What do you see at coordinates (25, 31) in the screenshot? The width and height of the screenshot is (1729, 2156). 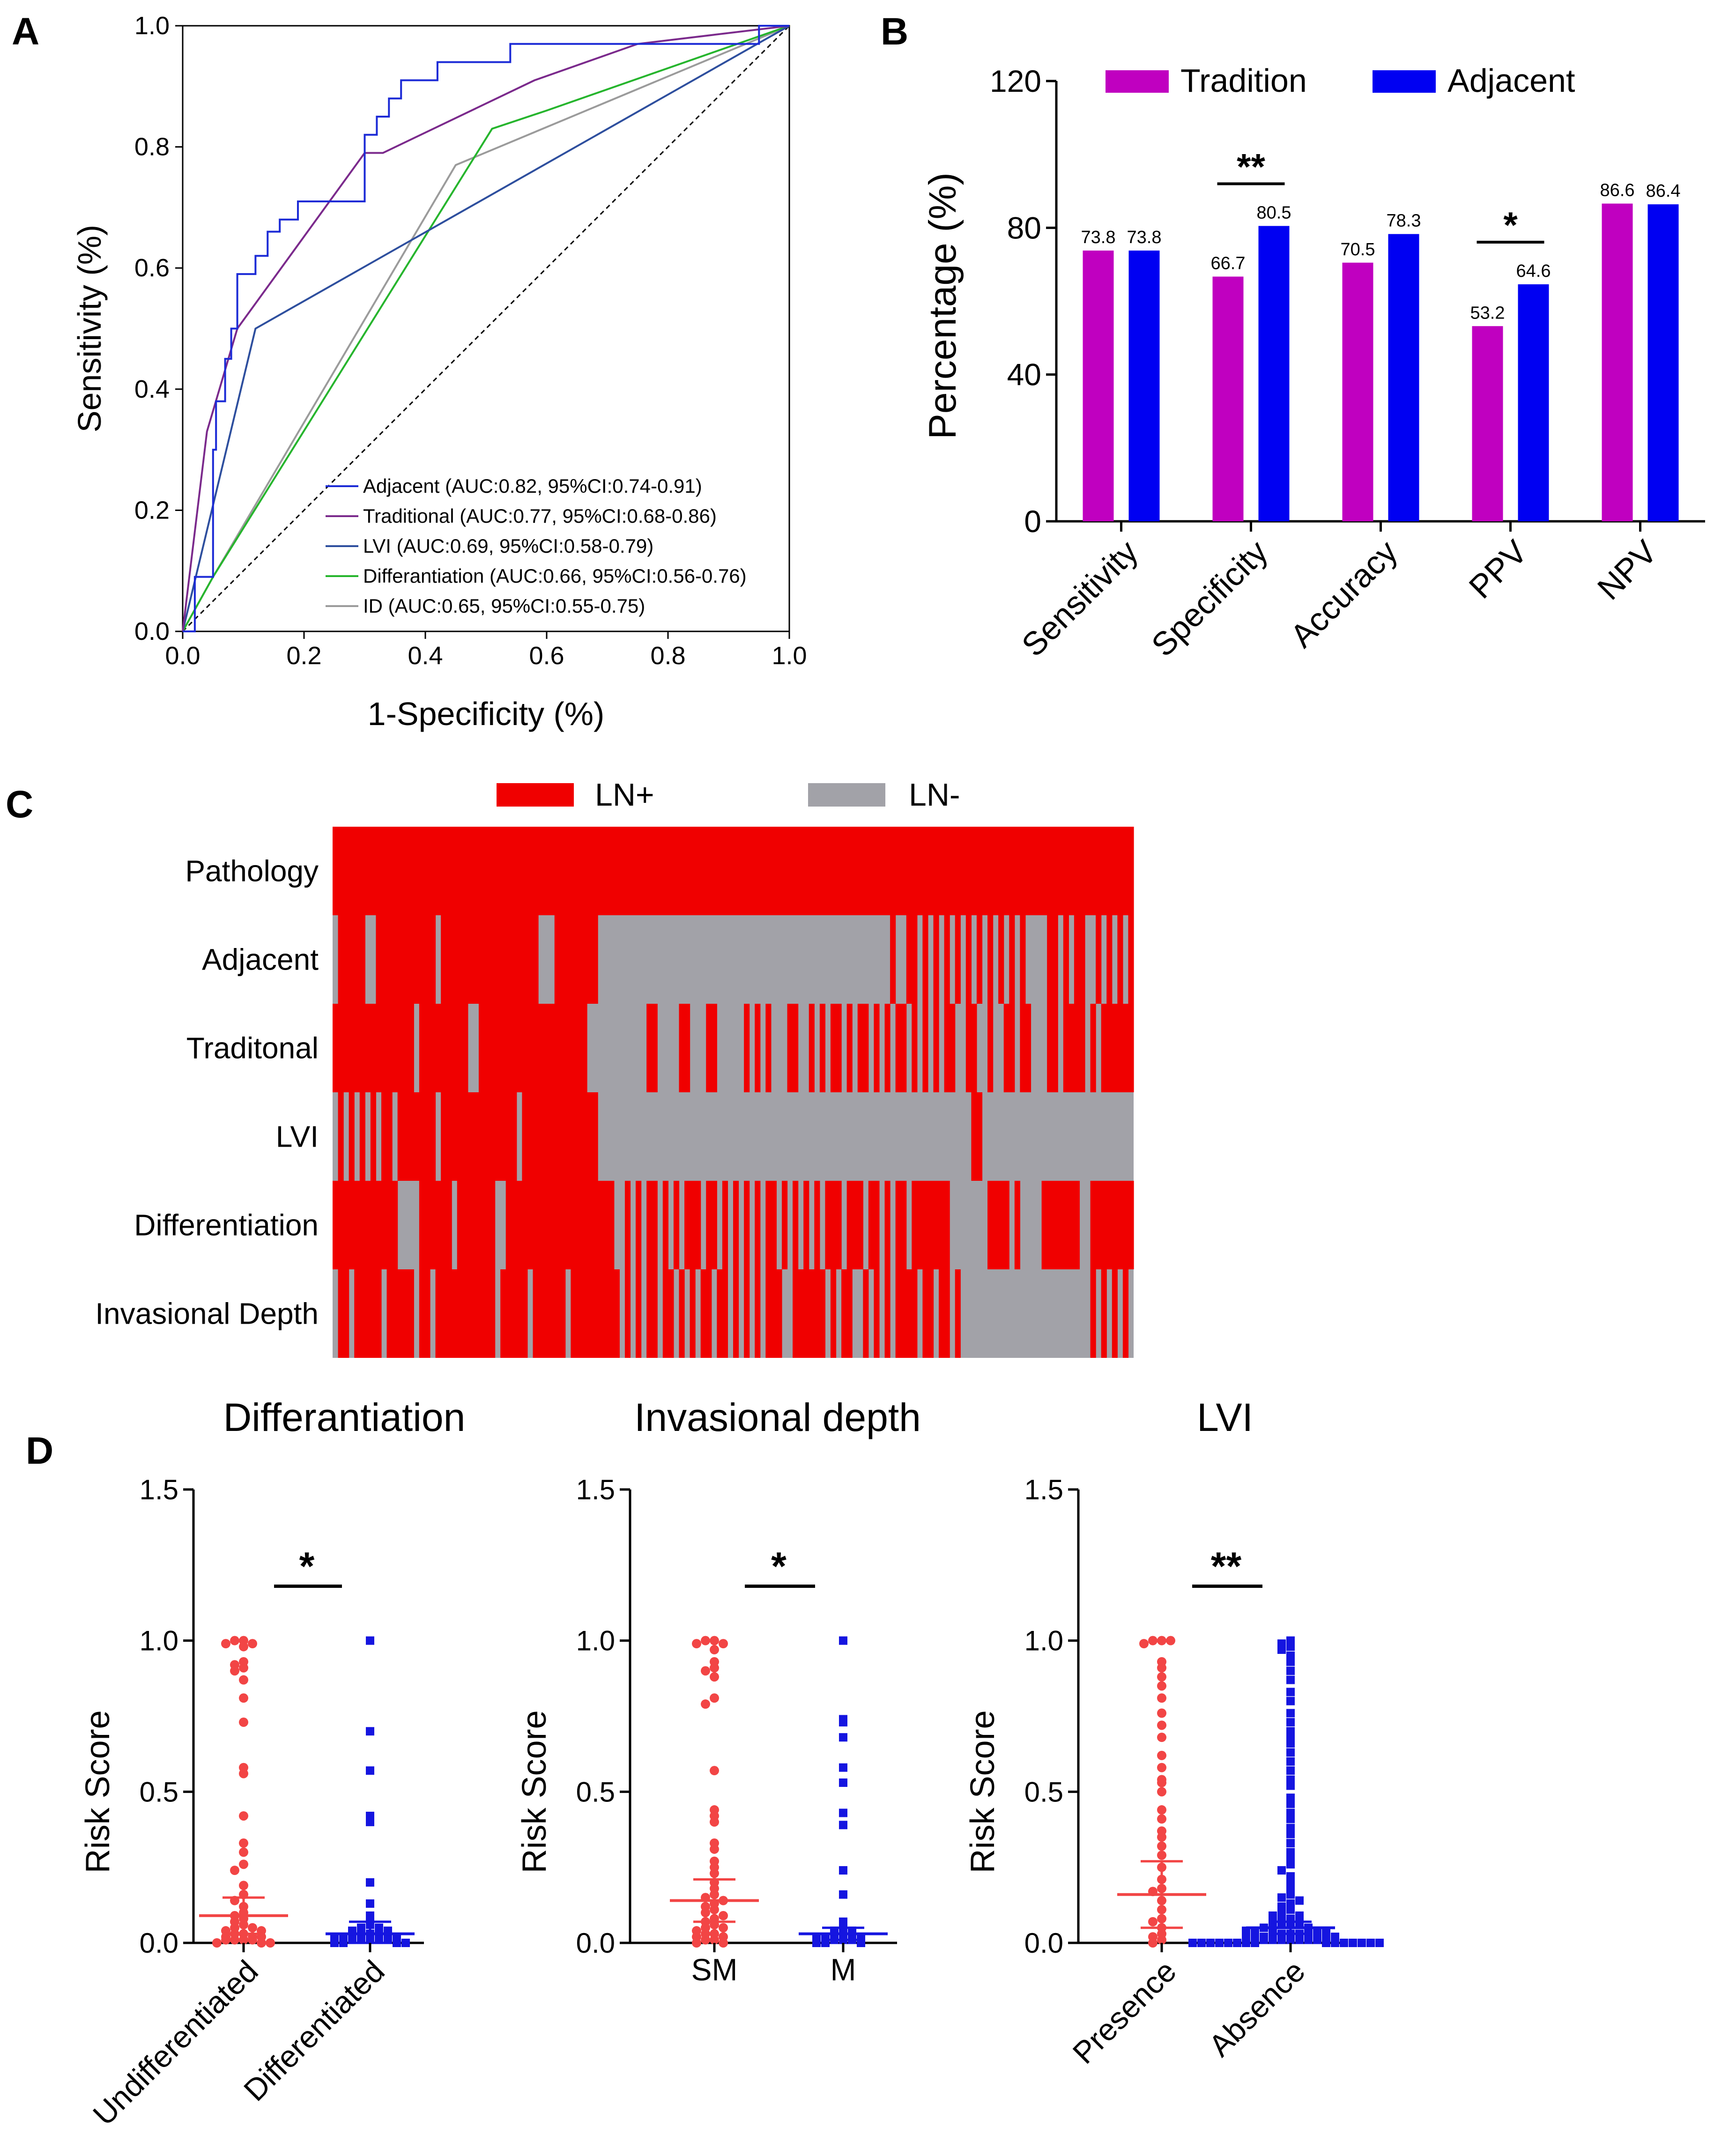 I see `panel-label-a: A` at bounding box center [25, 31].